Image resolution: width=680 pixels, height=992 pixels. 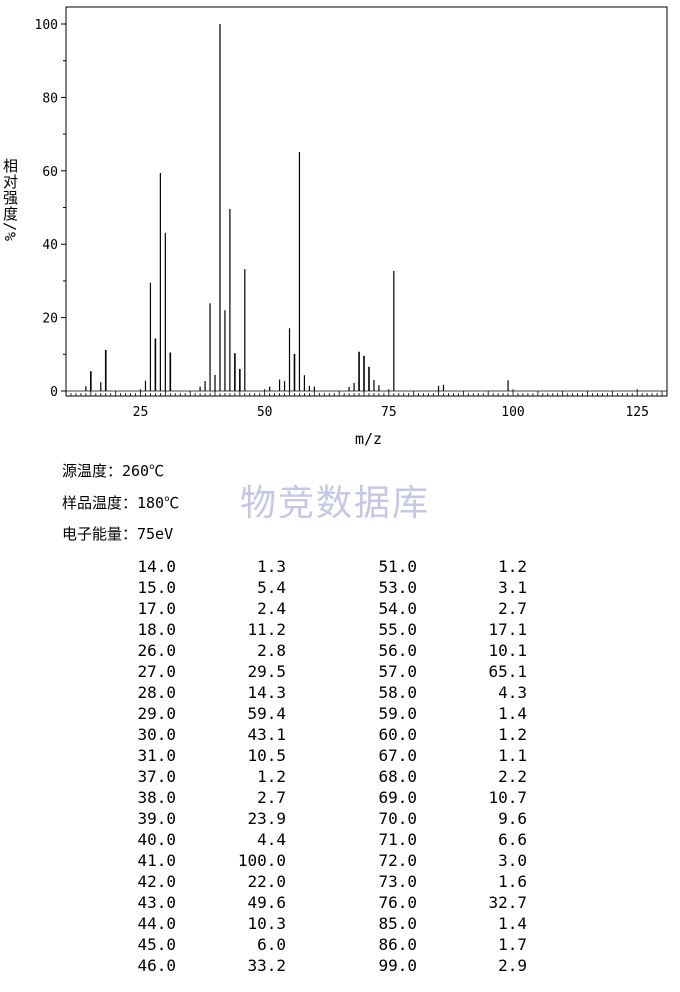 What do you see at coordinates (156, 776) in the screenshot?
I see `mz-cell: 37.0` at bounding box center [156, 776].